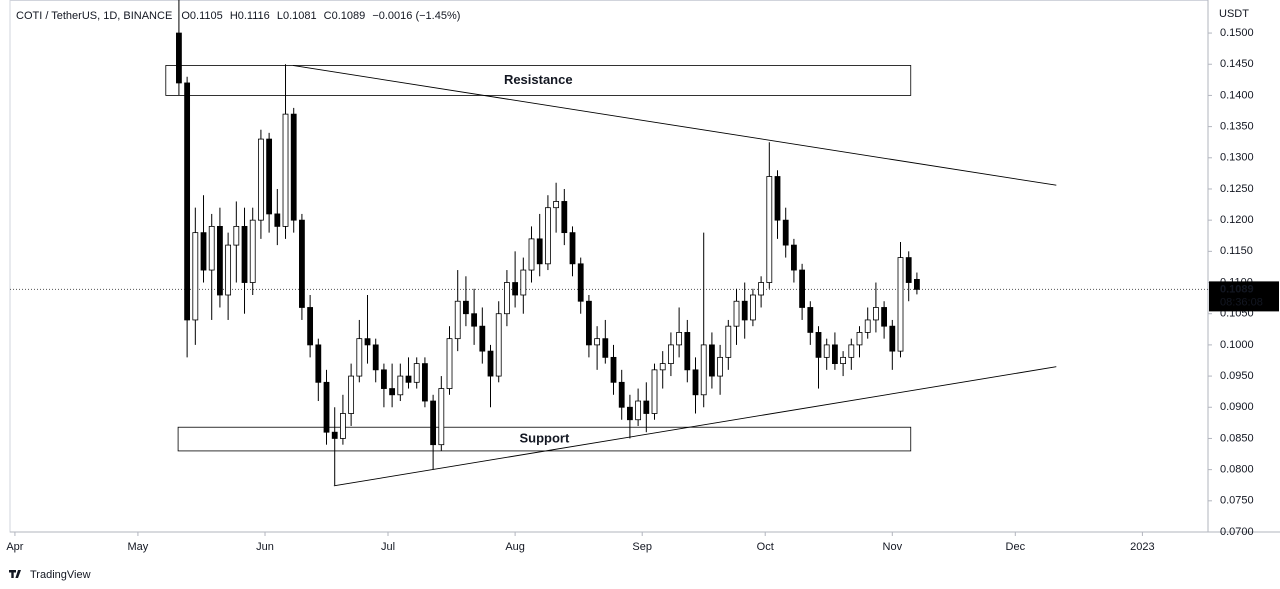 The image size is (1280, 589). I want to click on countdown: 08:36:08, so click(1241, 302).